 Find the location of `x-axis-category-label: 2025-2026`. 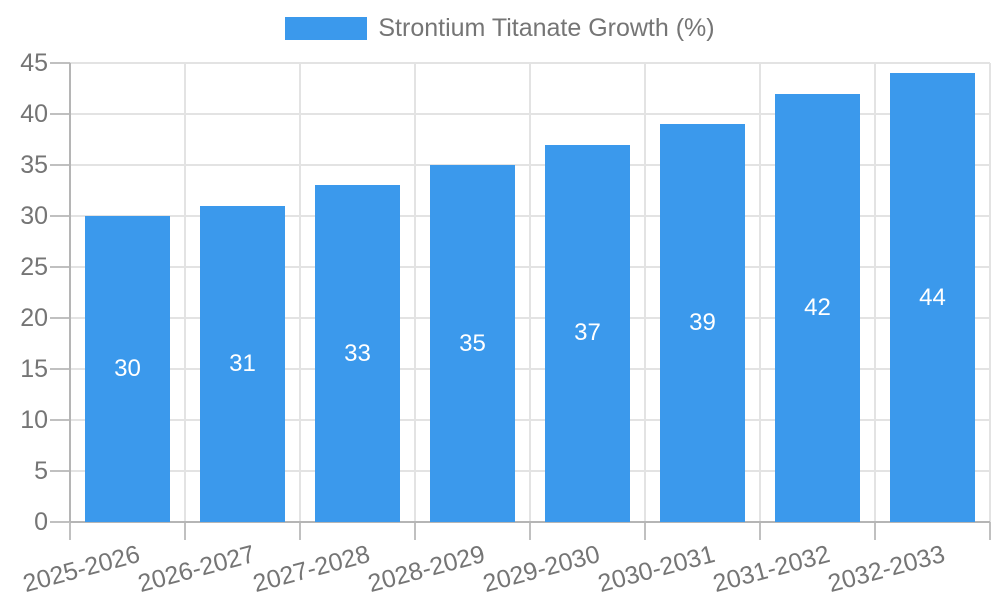

x-axis-category-label: 2025-2026 is located at coordinates (81, 569).